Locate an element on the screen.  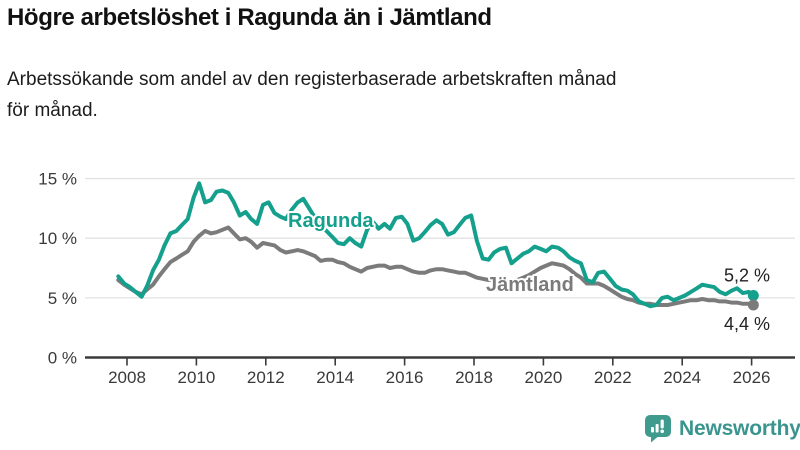
x-axis-label: 2018 is located at coordinates (474, 377).